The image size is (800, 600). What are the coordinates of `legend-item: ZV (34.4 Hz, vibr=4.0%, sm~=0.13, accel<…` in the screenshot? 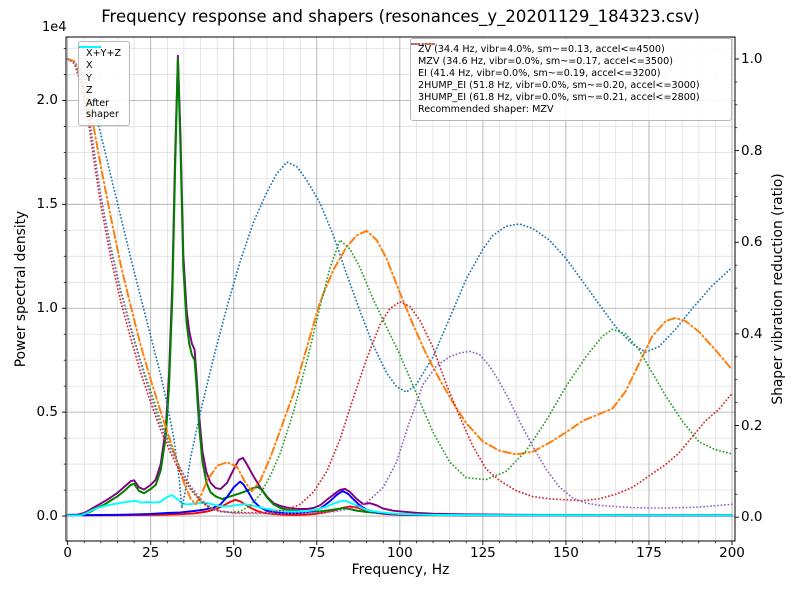 It's located at (567, 49).